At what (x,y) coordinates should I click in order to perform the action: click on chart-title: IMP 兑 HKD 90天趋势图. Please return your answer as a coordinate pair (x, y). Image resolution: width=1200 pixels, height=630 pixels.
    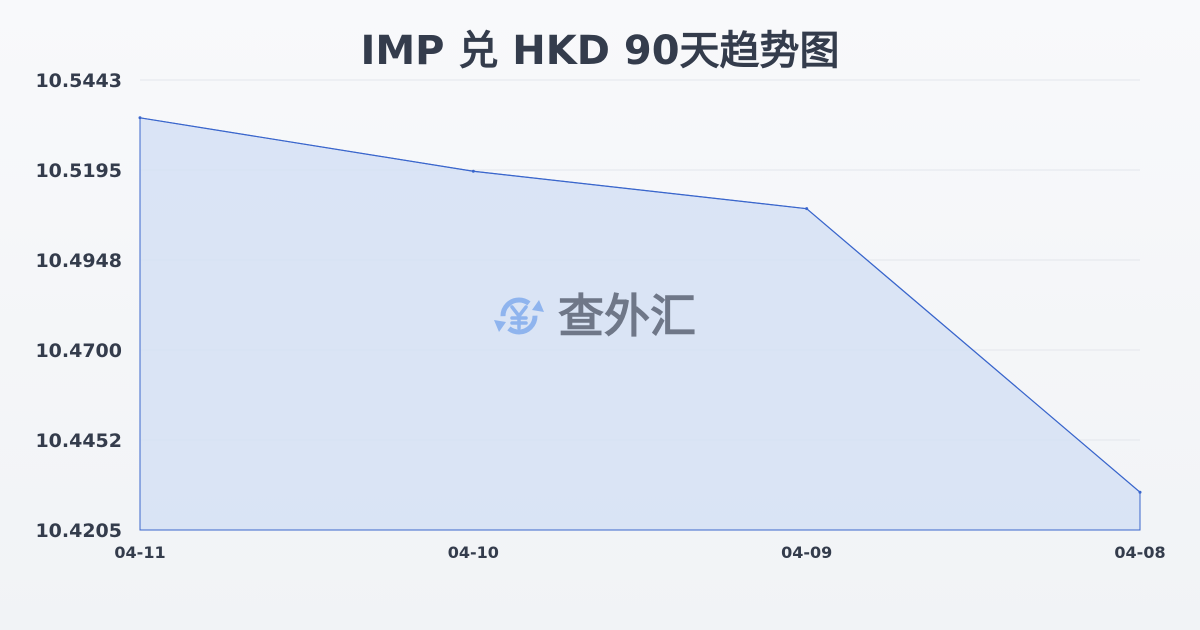
    Looking at the image, I should click on (600, 51).